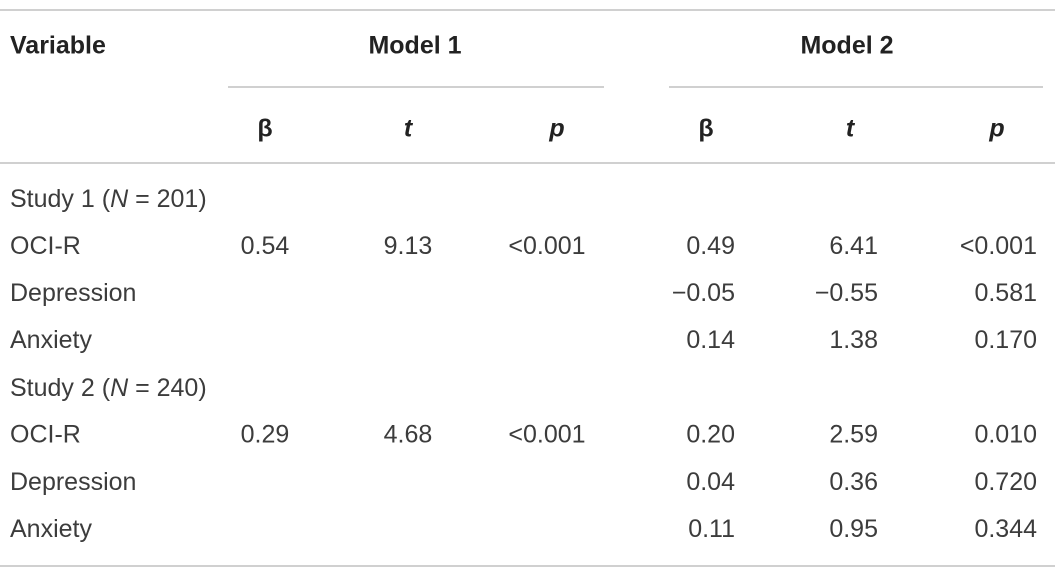  I want to click on cell: 0.581, so click(1005, 293).